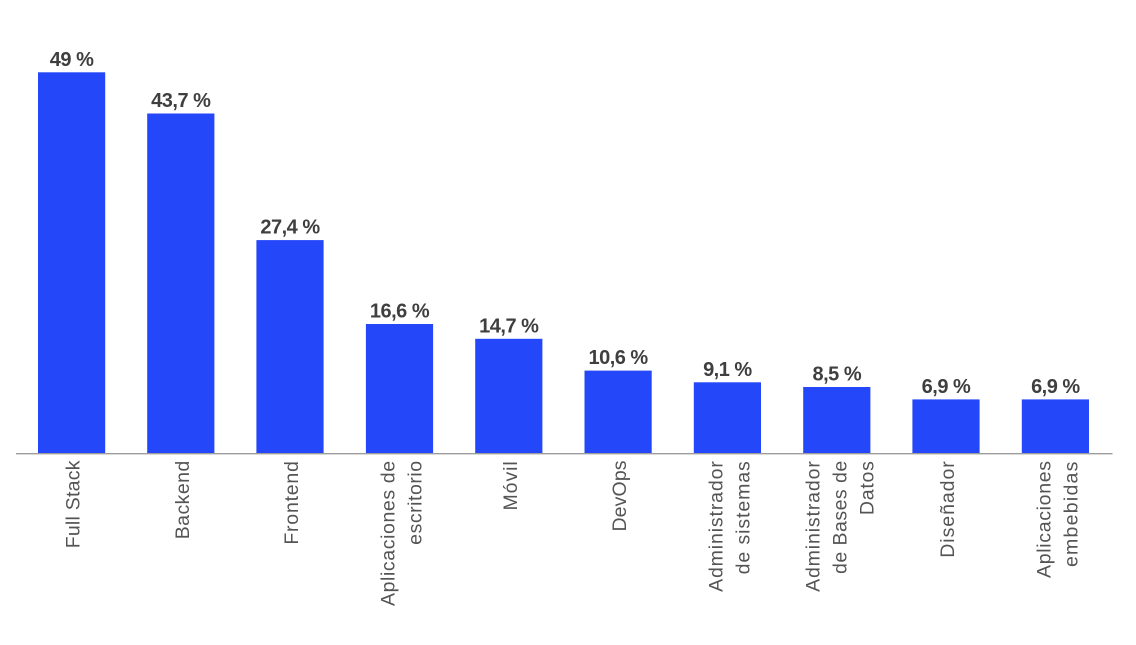 The height and width of the screenshot is (645, 1136). I want to click on svg-text: 9,1 %, so click(727, 370).